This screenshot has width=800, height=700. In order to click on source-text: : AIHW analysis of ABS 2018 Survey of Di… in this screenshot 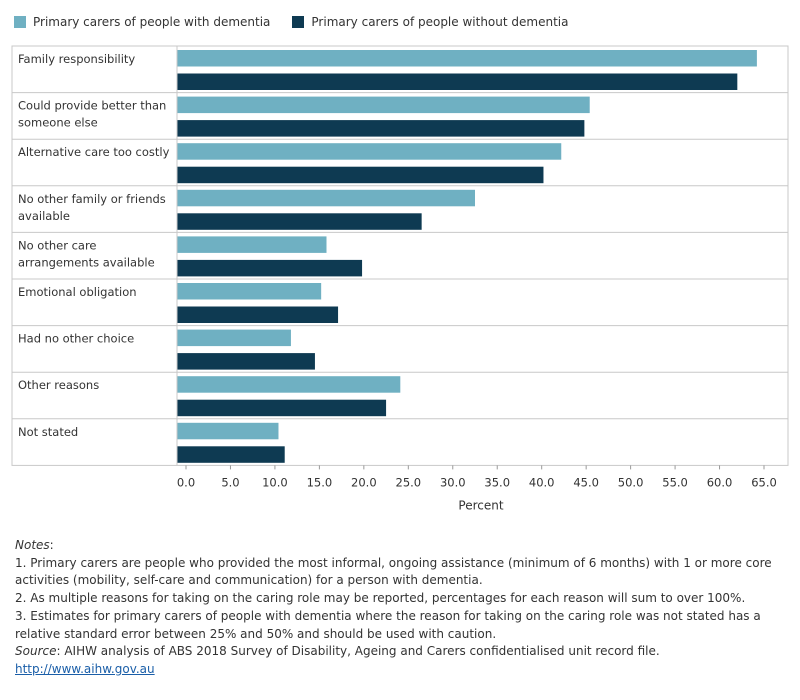, I will do `click(358, 651)`.